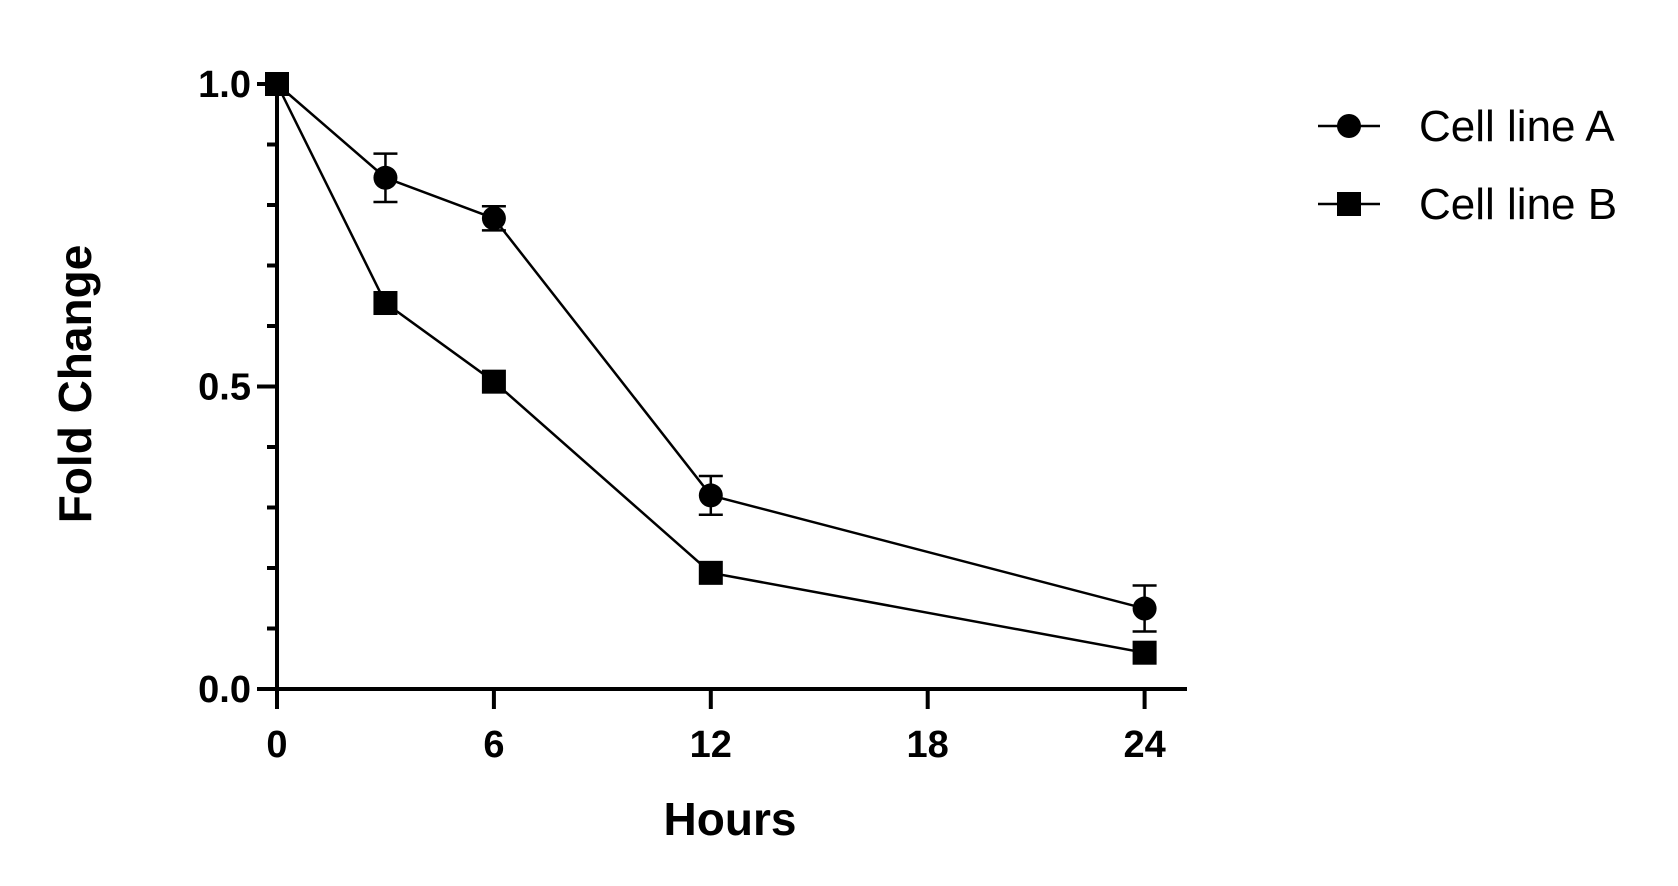 Image resolution: width=1678 pixels, height=886 pixels. What do you see at coordinates (224, 690) in the screenshot?
I see `y-tick-label: 0.0` at bounding box center [224, 690].